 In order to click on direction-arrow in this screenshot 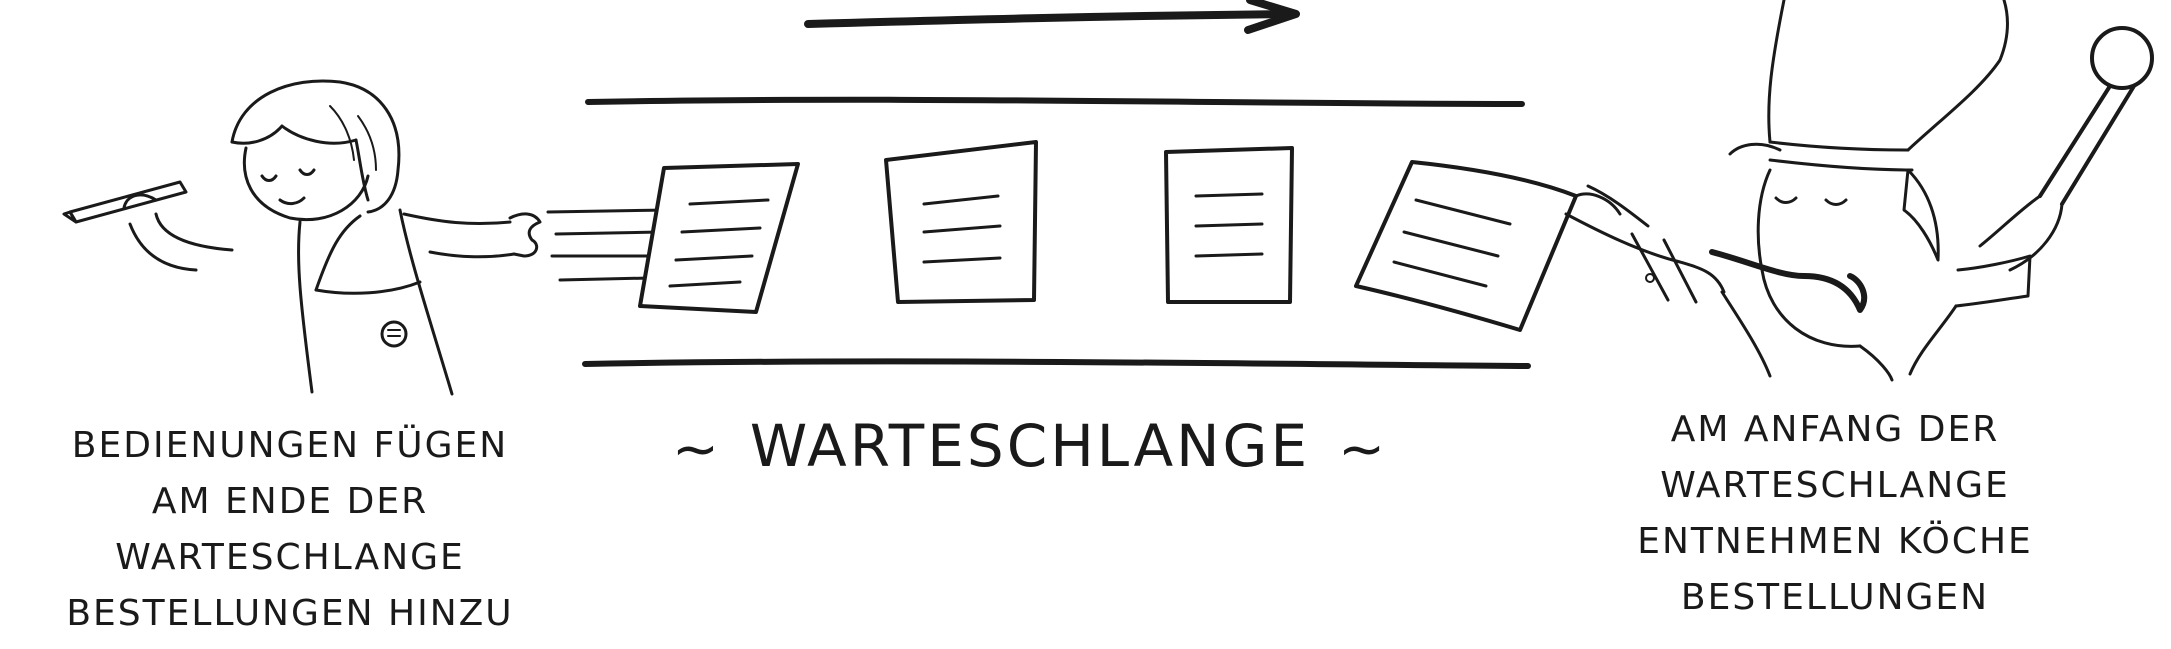, I will do `click(1052, 17)`.